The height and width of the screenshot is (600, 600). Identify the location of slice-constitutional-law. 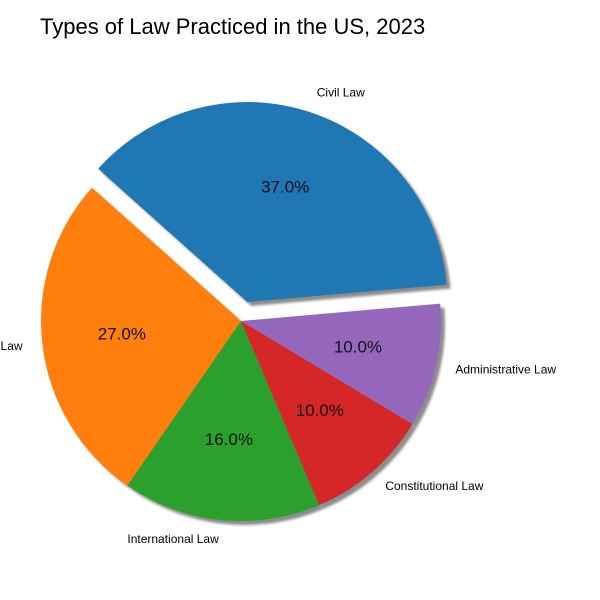
(327, 413).